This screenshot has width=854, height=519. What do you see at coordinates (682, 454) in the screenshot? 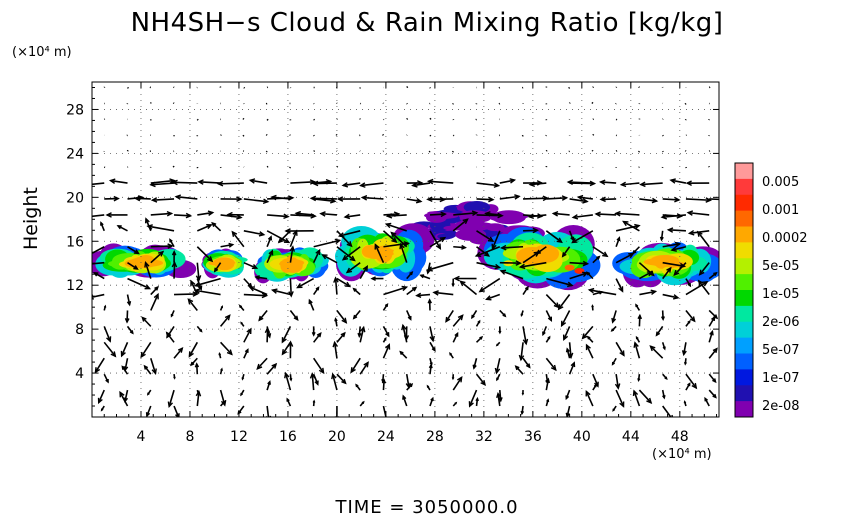
I see `x-axis-unit: (×10⁴ m)` at bounding box center [682, 454].